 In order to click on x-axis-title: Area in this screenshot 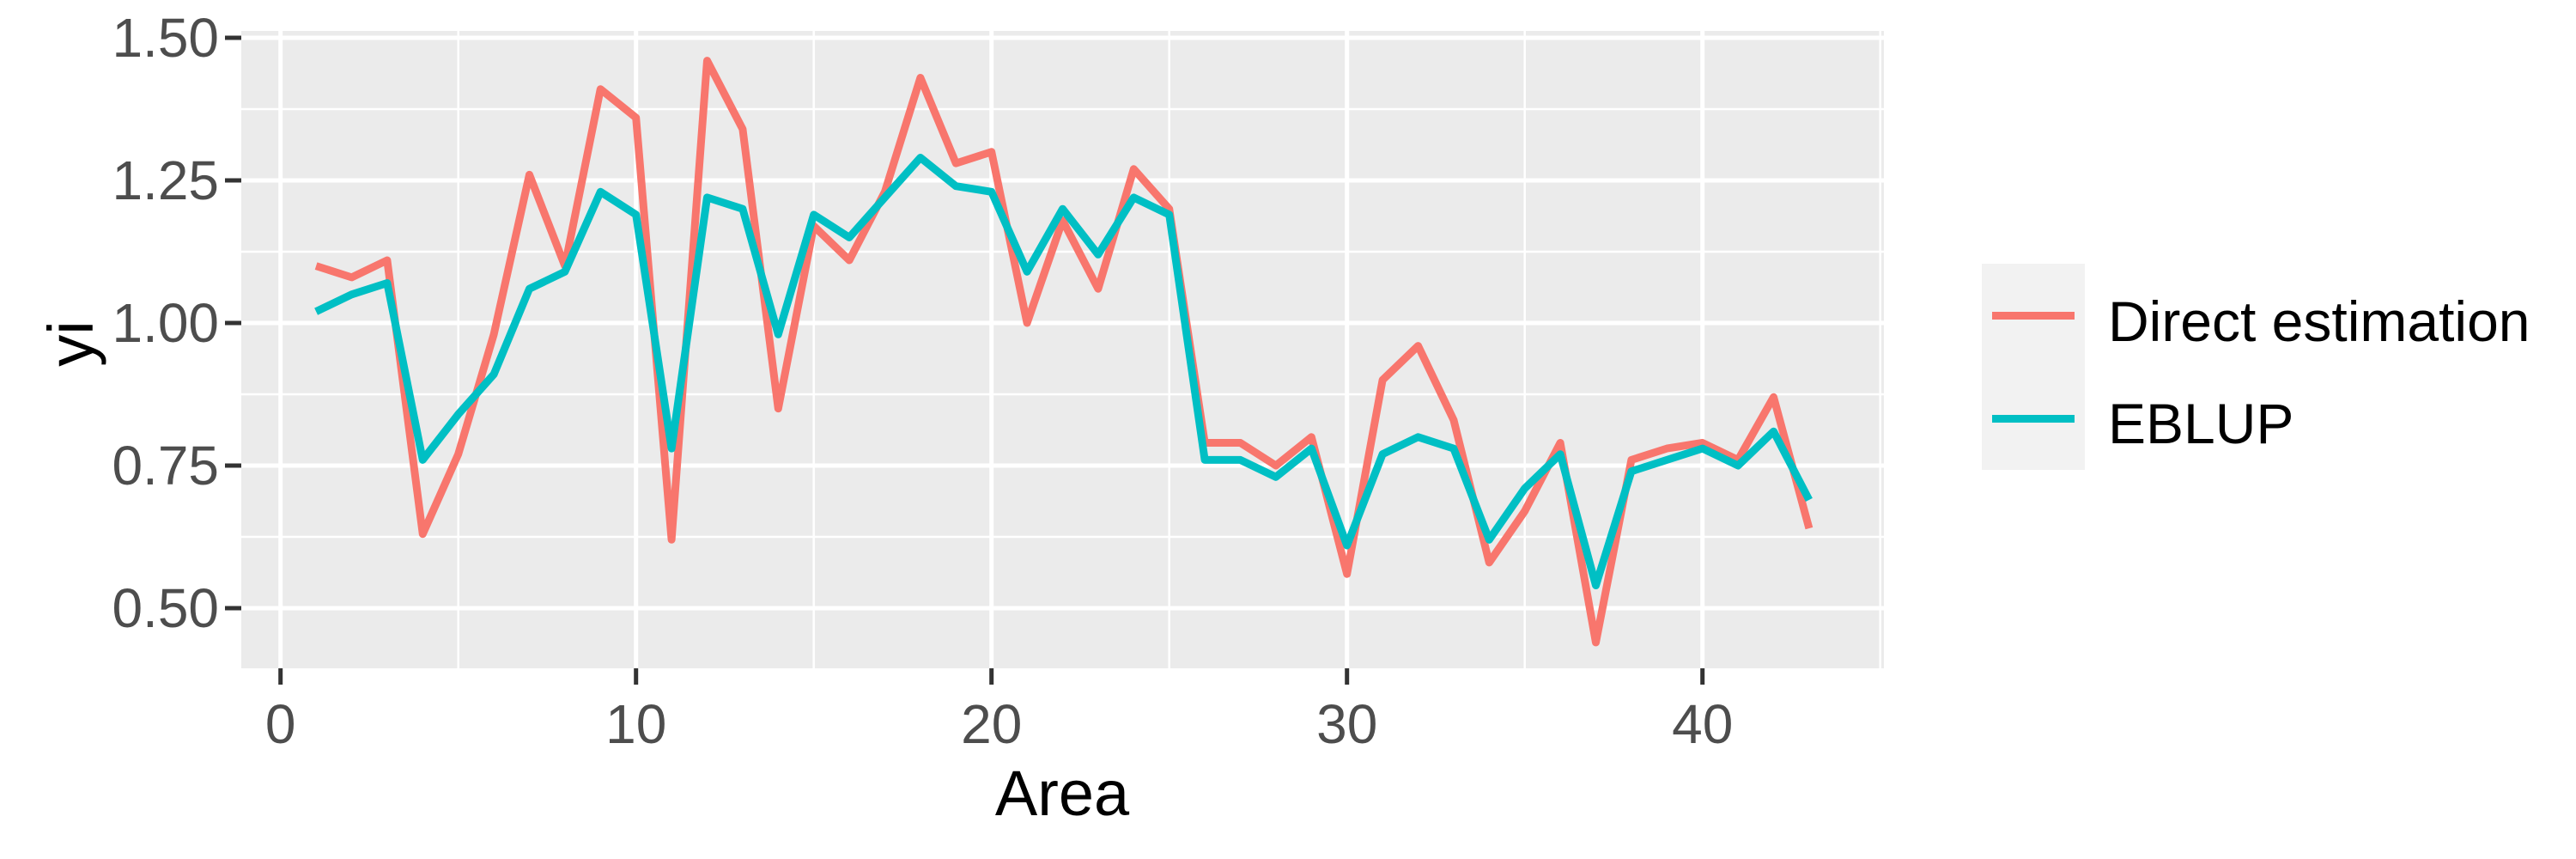, I will do `click(1062, 793)`.